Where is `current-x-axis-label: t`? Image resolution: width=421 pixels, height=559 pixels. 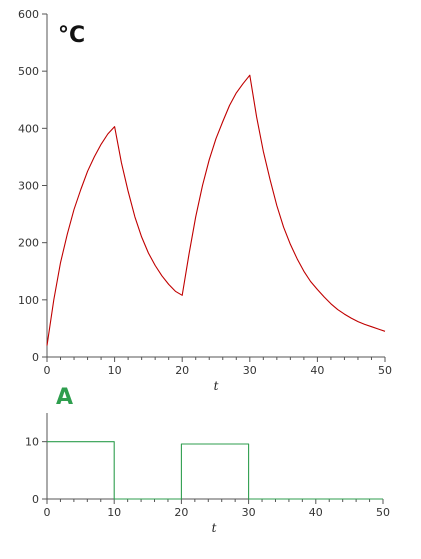 current-x-axis-label: t is located at coordinates (214, 528).